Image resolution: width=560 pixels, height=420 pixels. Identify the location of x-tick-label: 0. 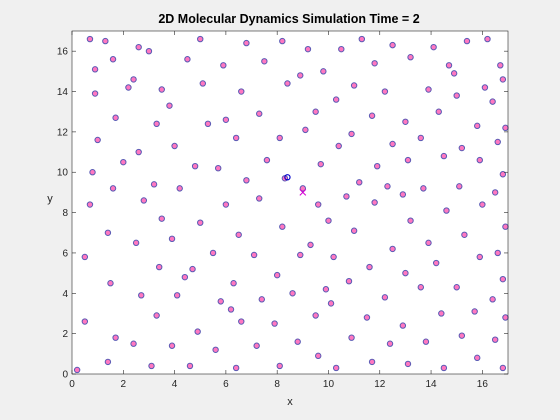
(72, 384).